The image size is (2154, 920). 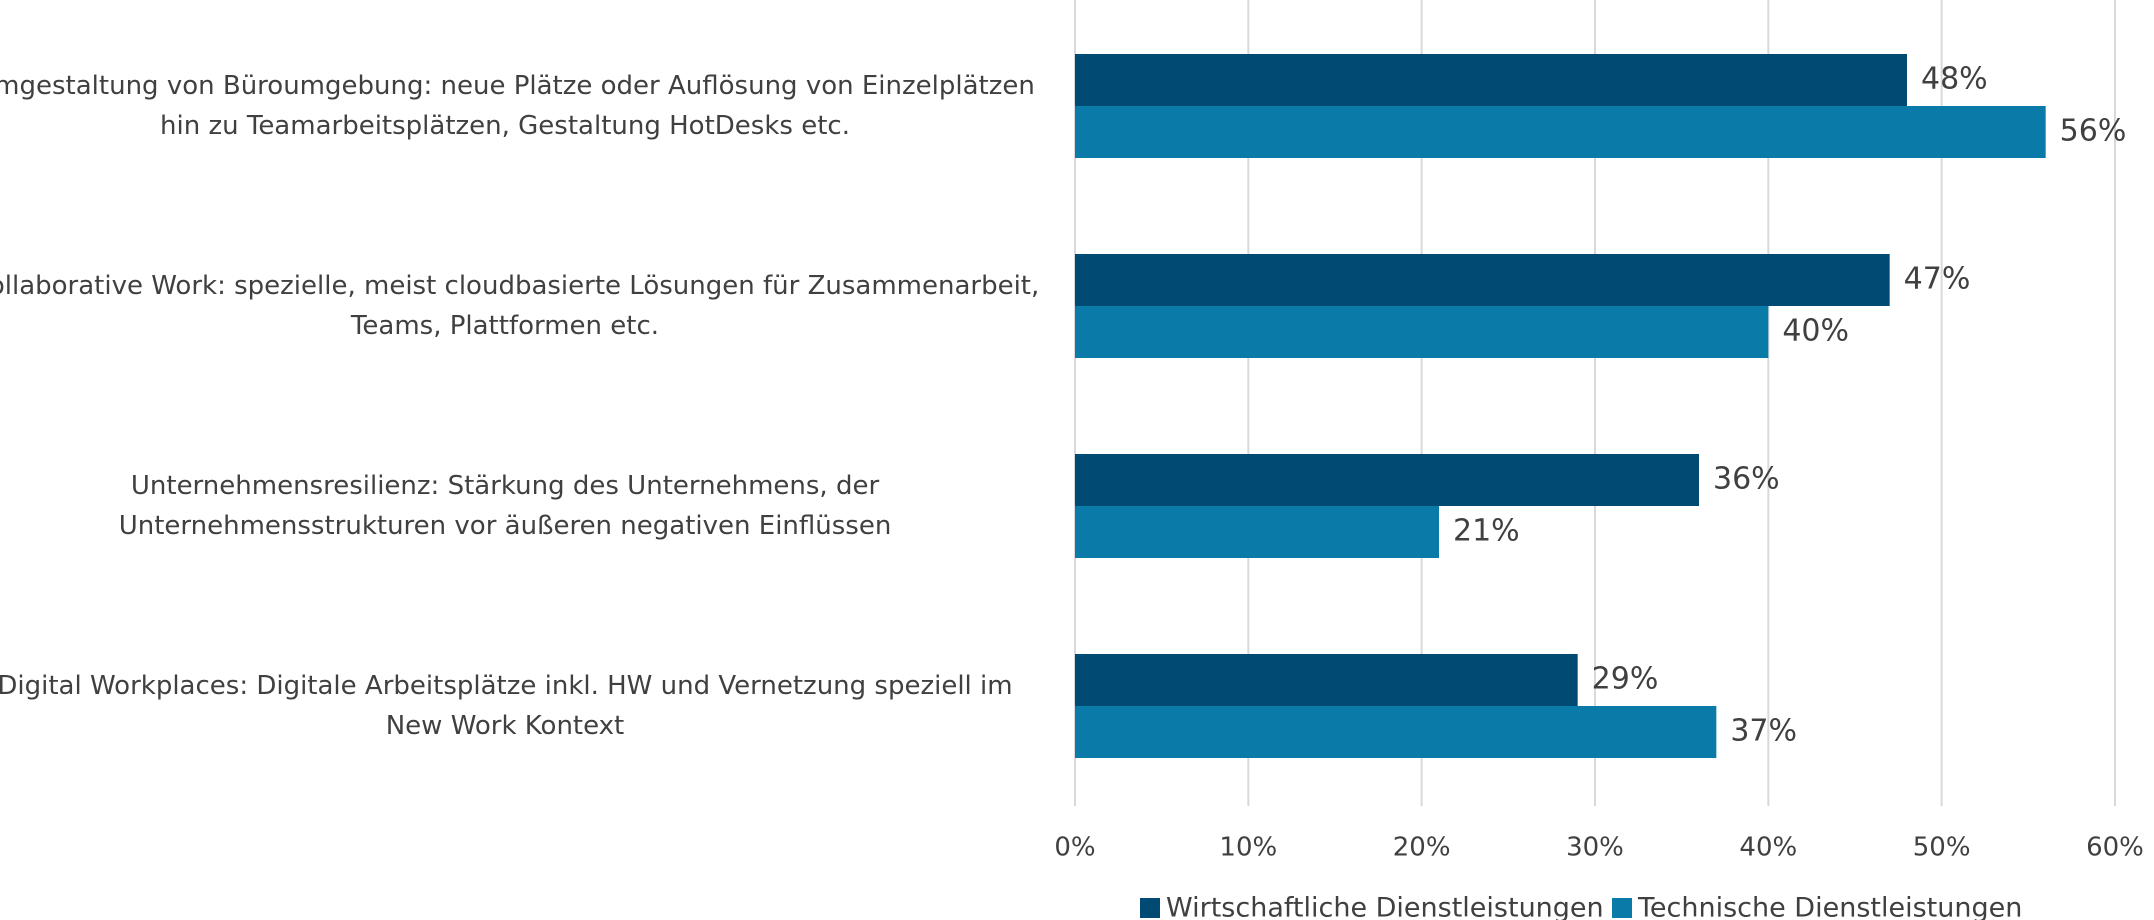 What do you see at coordinates (2093, 131) in the screenshot?
I see `value-label: 56%` at bounding box center [2093, 131].